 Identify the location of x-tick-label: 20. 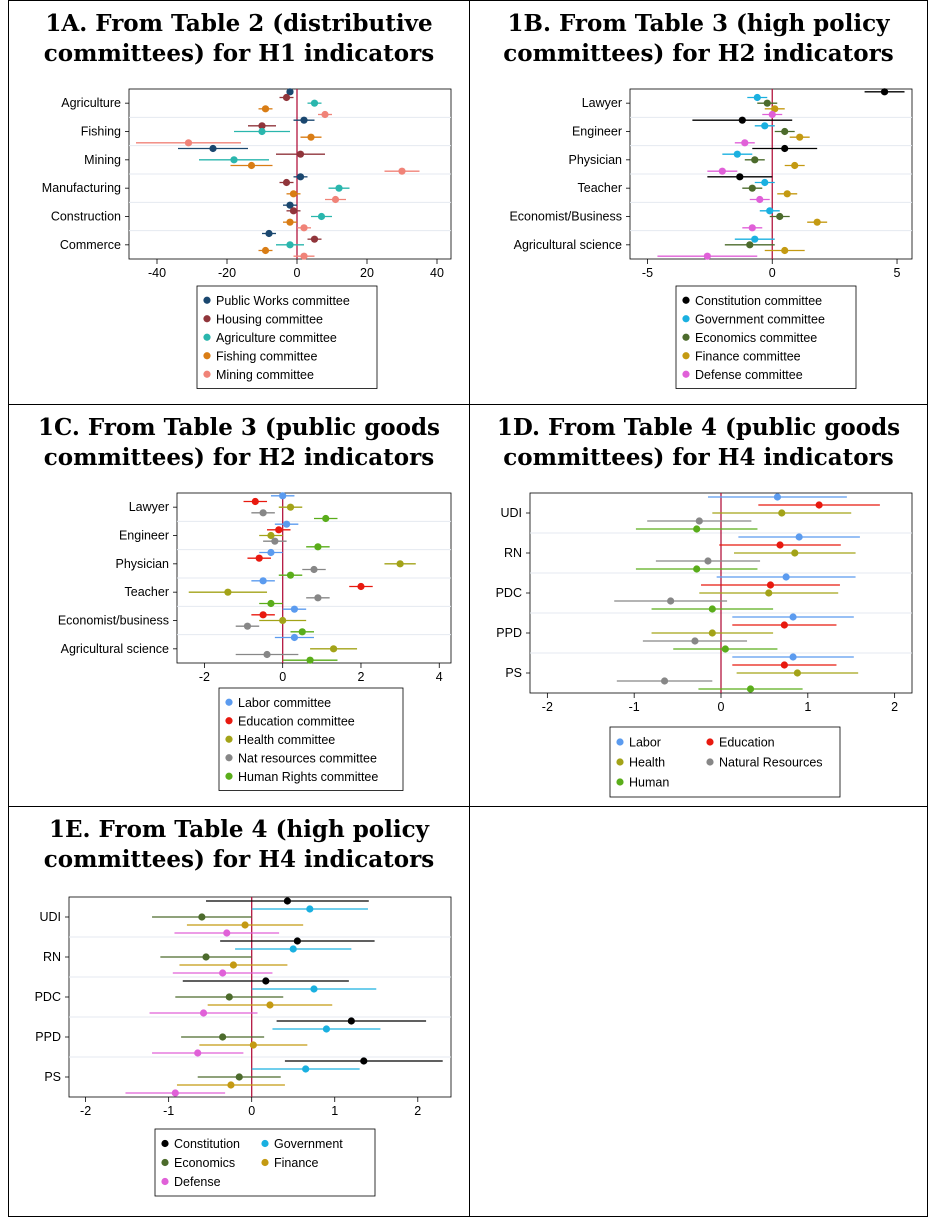
(367, 273).